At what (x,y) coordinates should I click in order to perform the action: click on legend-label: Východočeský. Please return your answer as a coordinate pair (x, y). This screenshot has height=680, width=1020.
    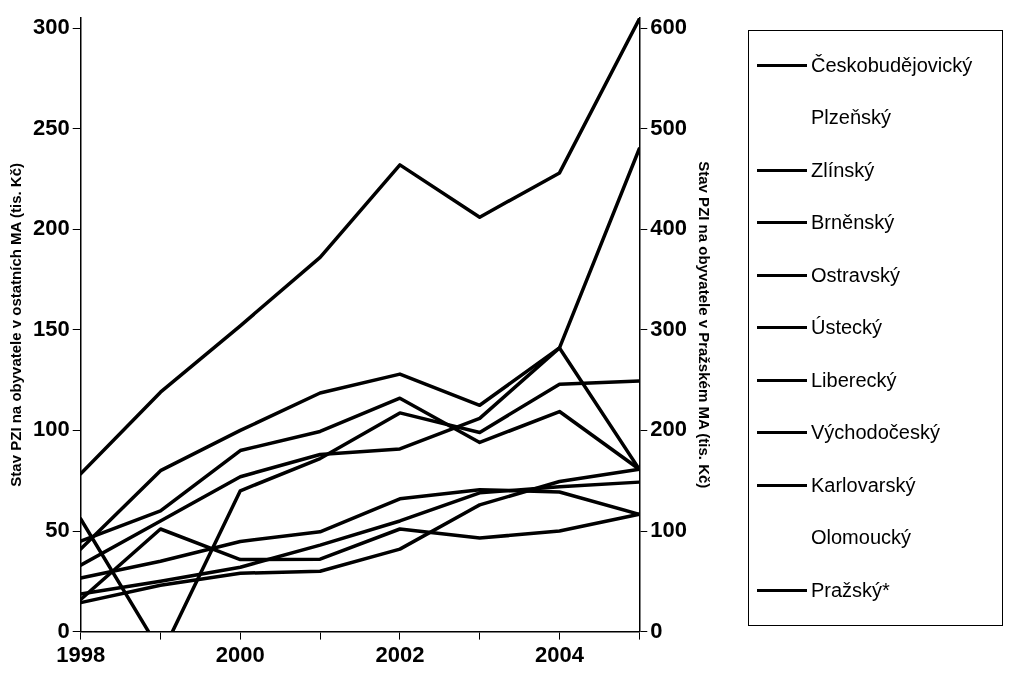
    Looking at the image, I should click on (875, 433).